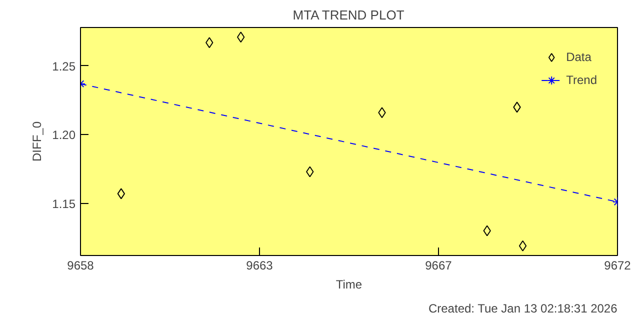 This screenshot has width=640, height=320. I want to click on legend-label: Trend, so click(581, 80).